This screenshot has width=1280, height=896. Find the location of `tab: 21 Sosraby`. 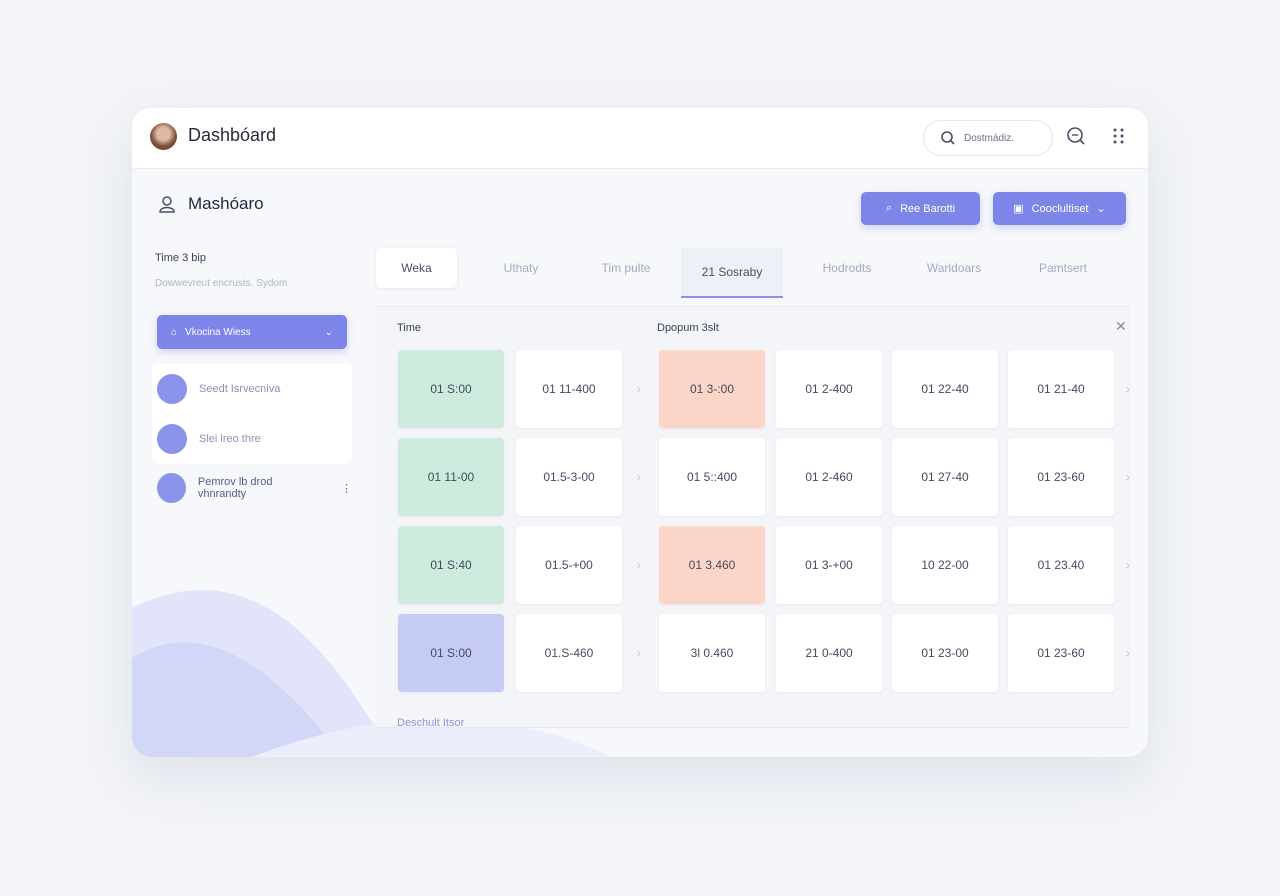

tab: 21 Sosraby is located at coordinates (732, 273).